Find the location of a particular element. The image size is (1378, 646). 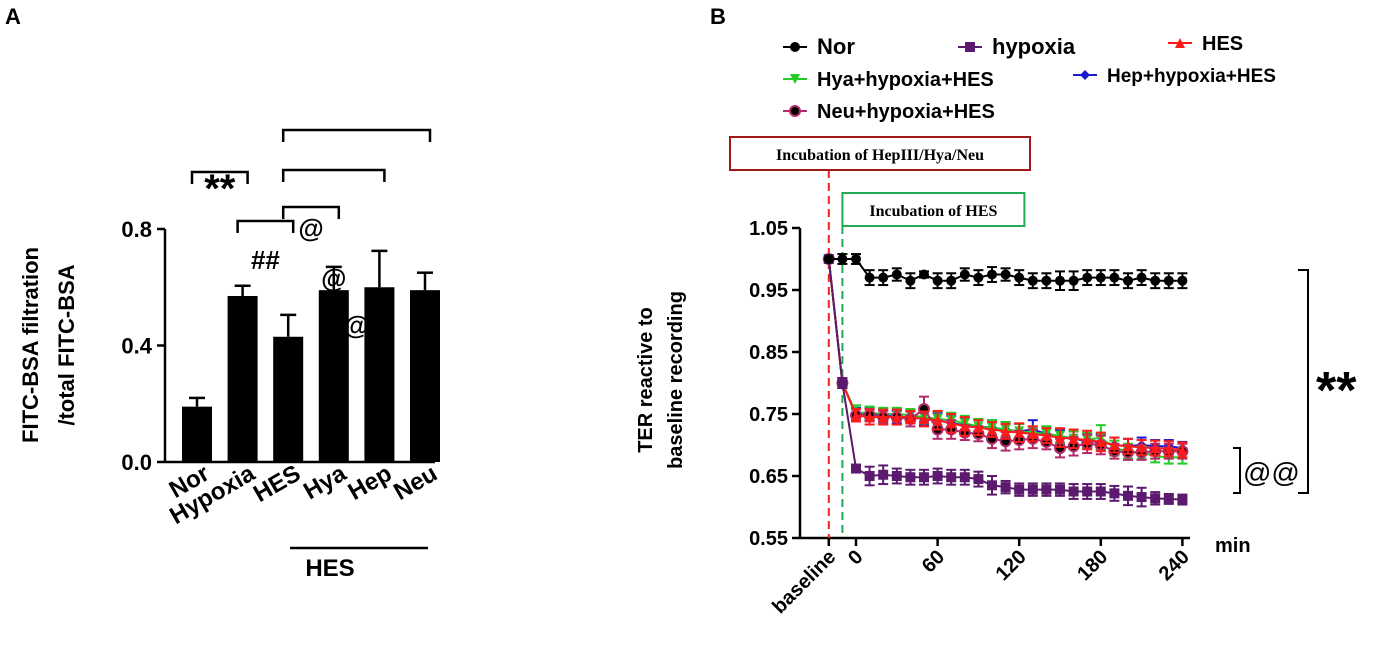

panel-a-ytick-label: 0.4 is located at coordinates (136, 346).